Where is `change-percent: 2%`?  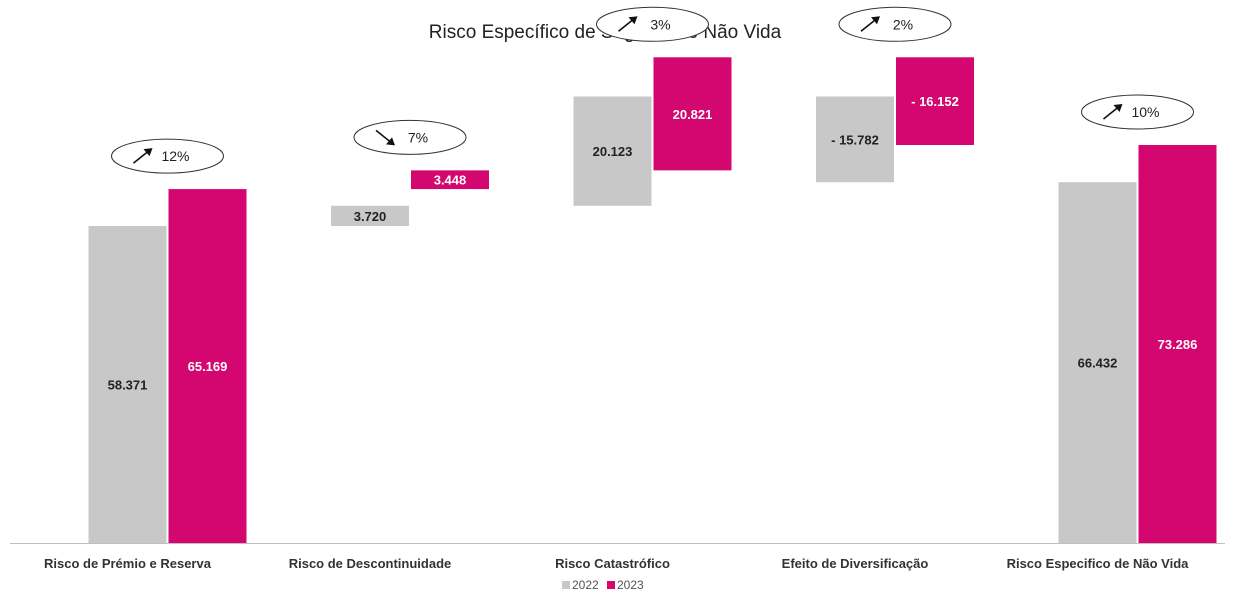
change-percent: 2% is located at coordinates (903, 24).